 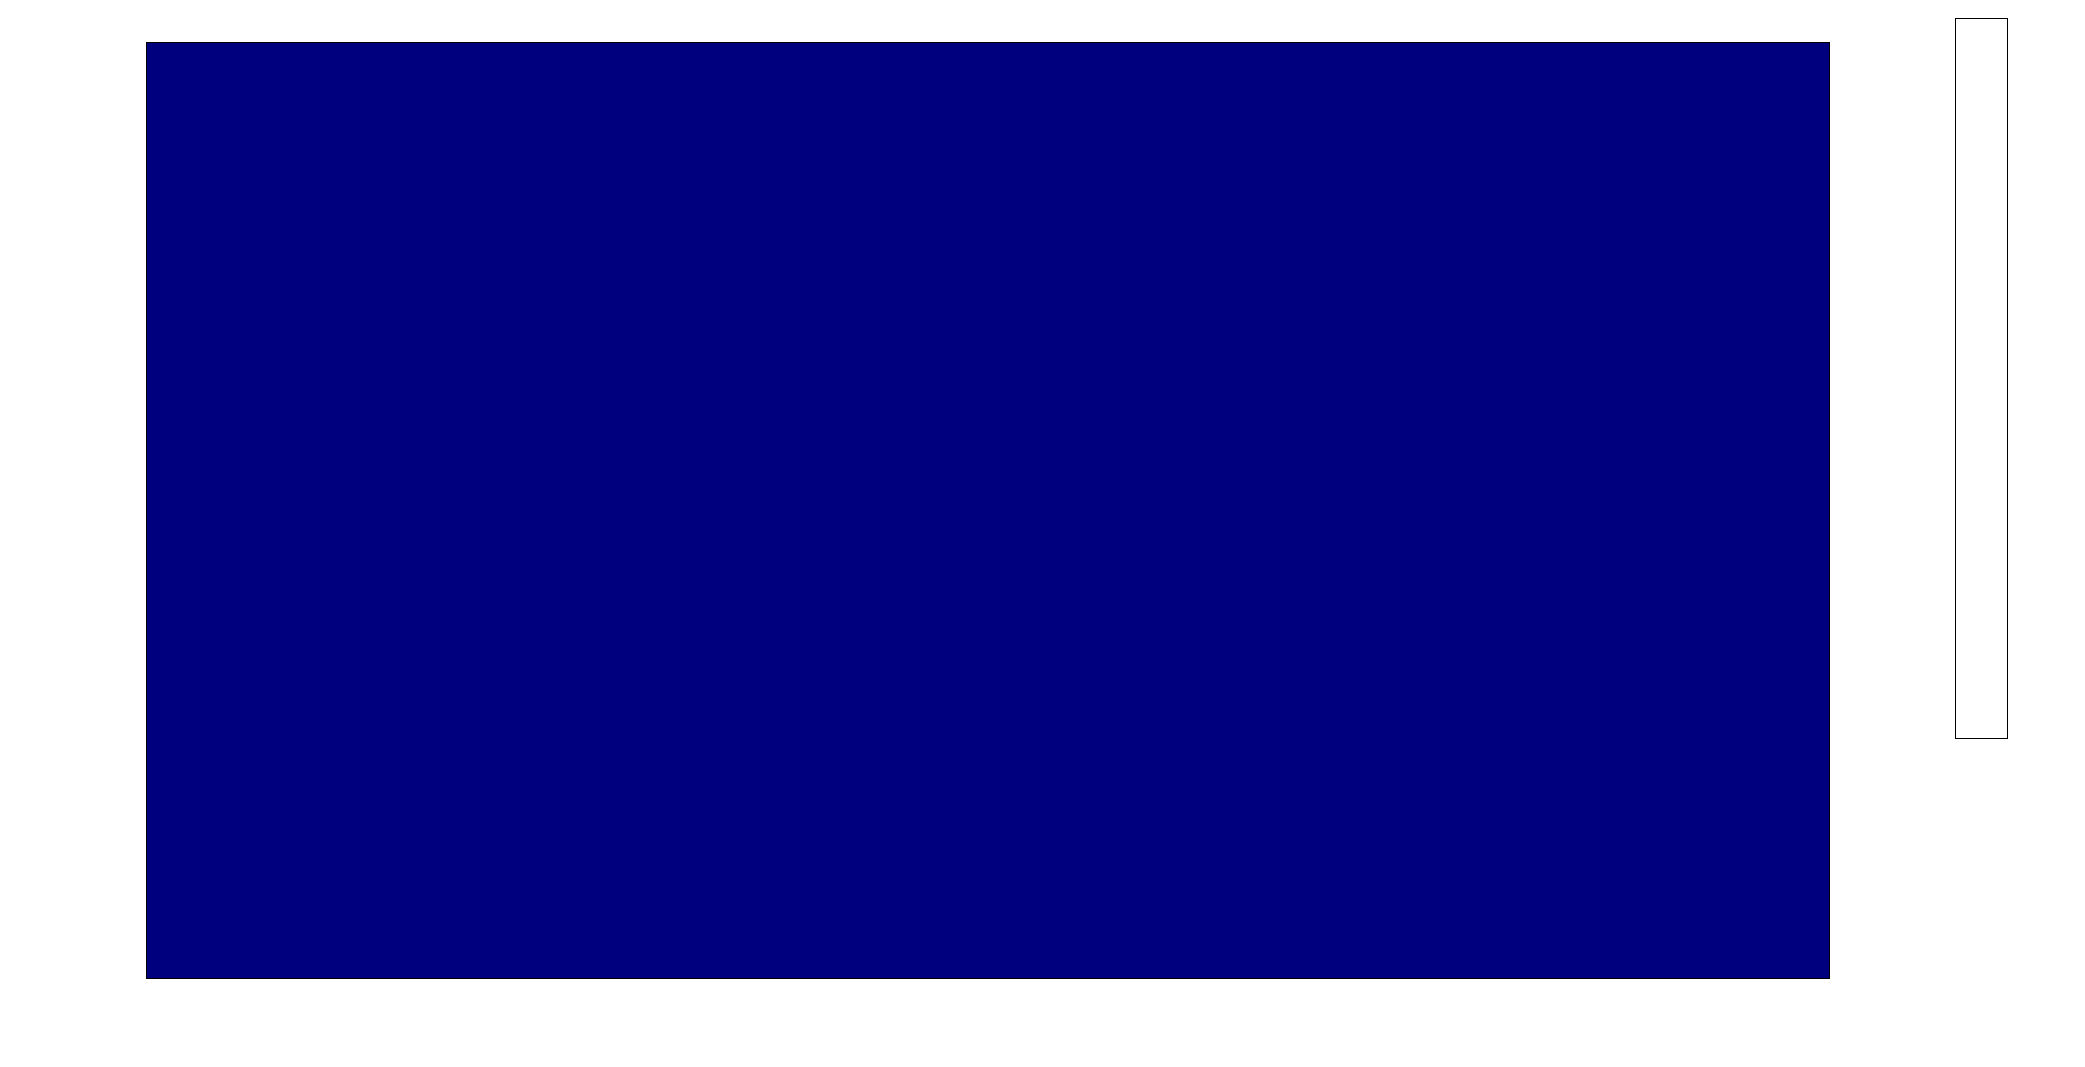 I want to click on colorbar-gradient, so click(x=1981, y=378).